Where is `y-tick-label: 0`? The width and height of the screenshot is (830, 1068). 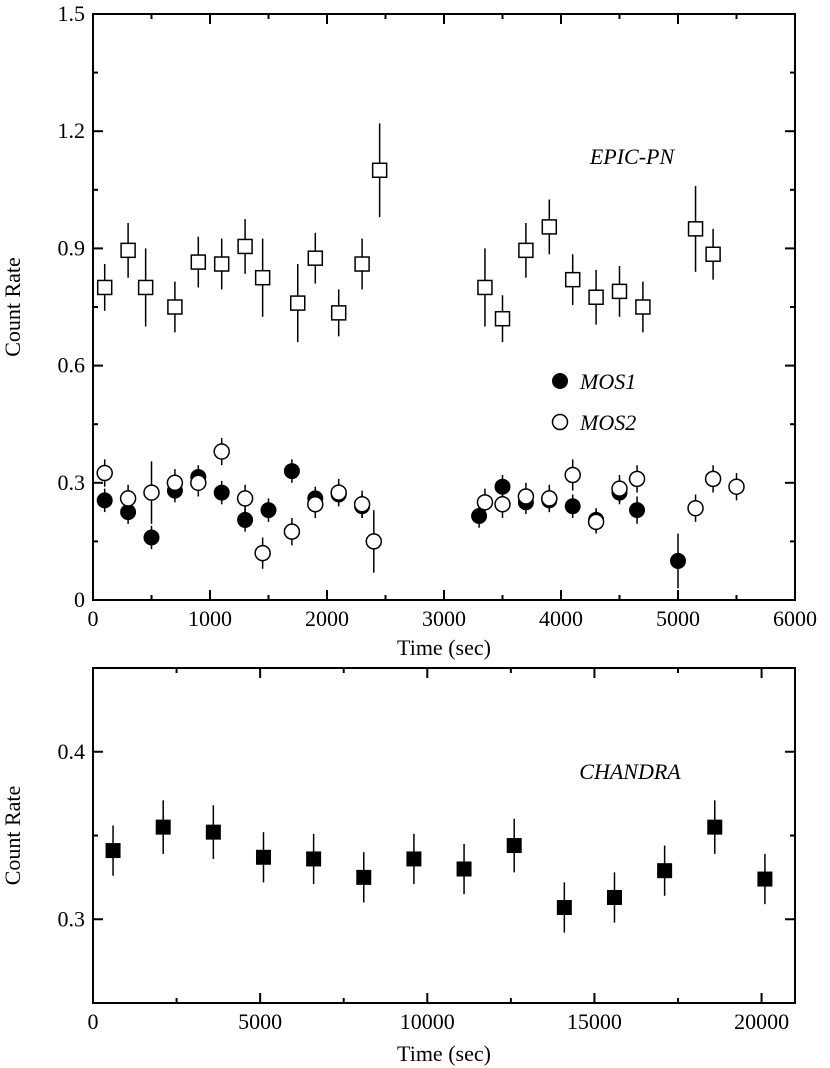 y-tick-label: 0 is located at coordinates (79, 599).